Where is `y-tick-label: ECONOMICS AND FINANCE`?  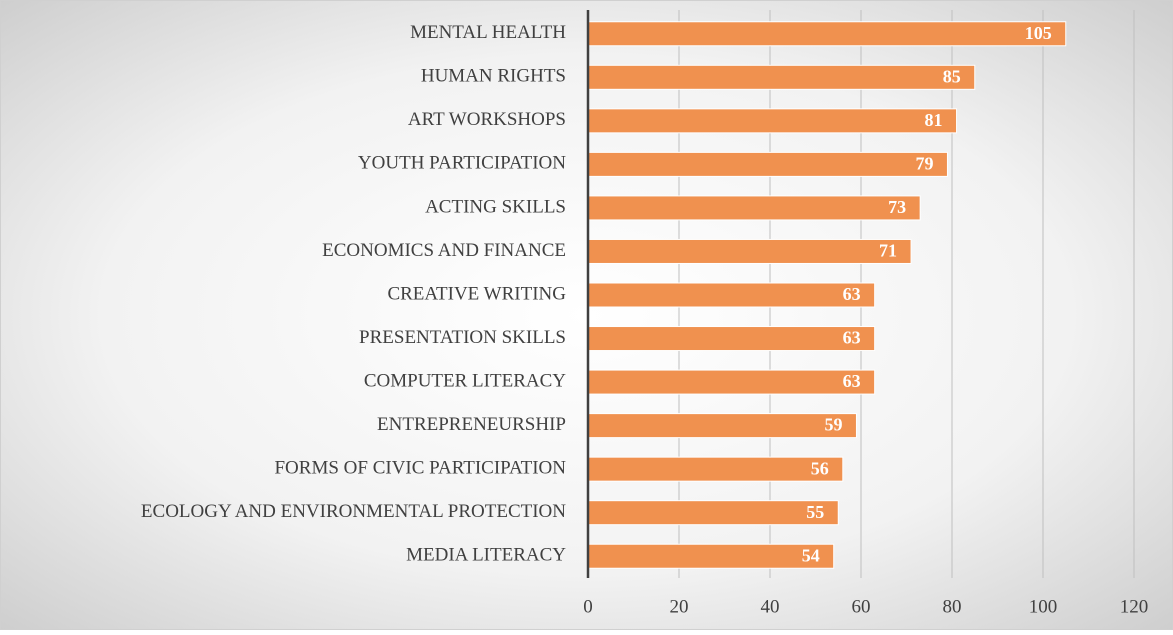 y-tick-label: ECONOMICS AND FINANCE is located at coordinates (444, 250).